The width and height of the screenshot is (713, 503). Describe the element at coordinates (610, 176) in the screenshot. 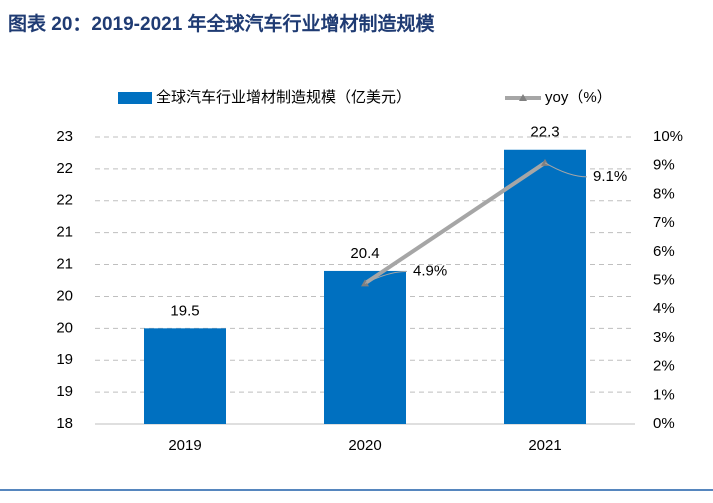

I see `data-label: 9.1%` at that location.